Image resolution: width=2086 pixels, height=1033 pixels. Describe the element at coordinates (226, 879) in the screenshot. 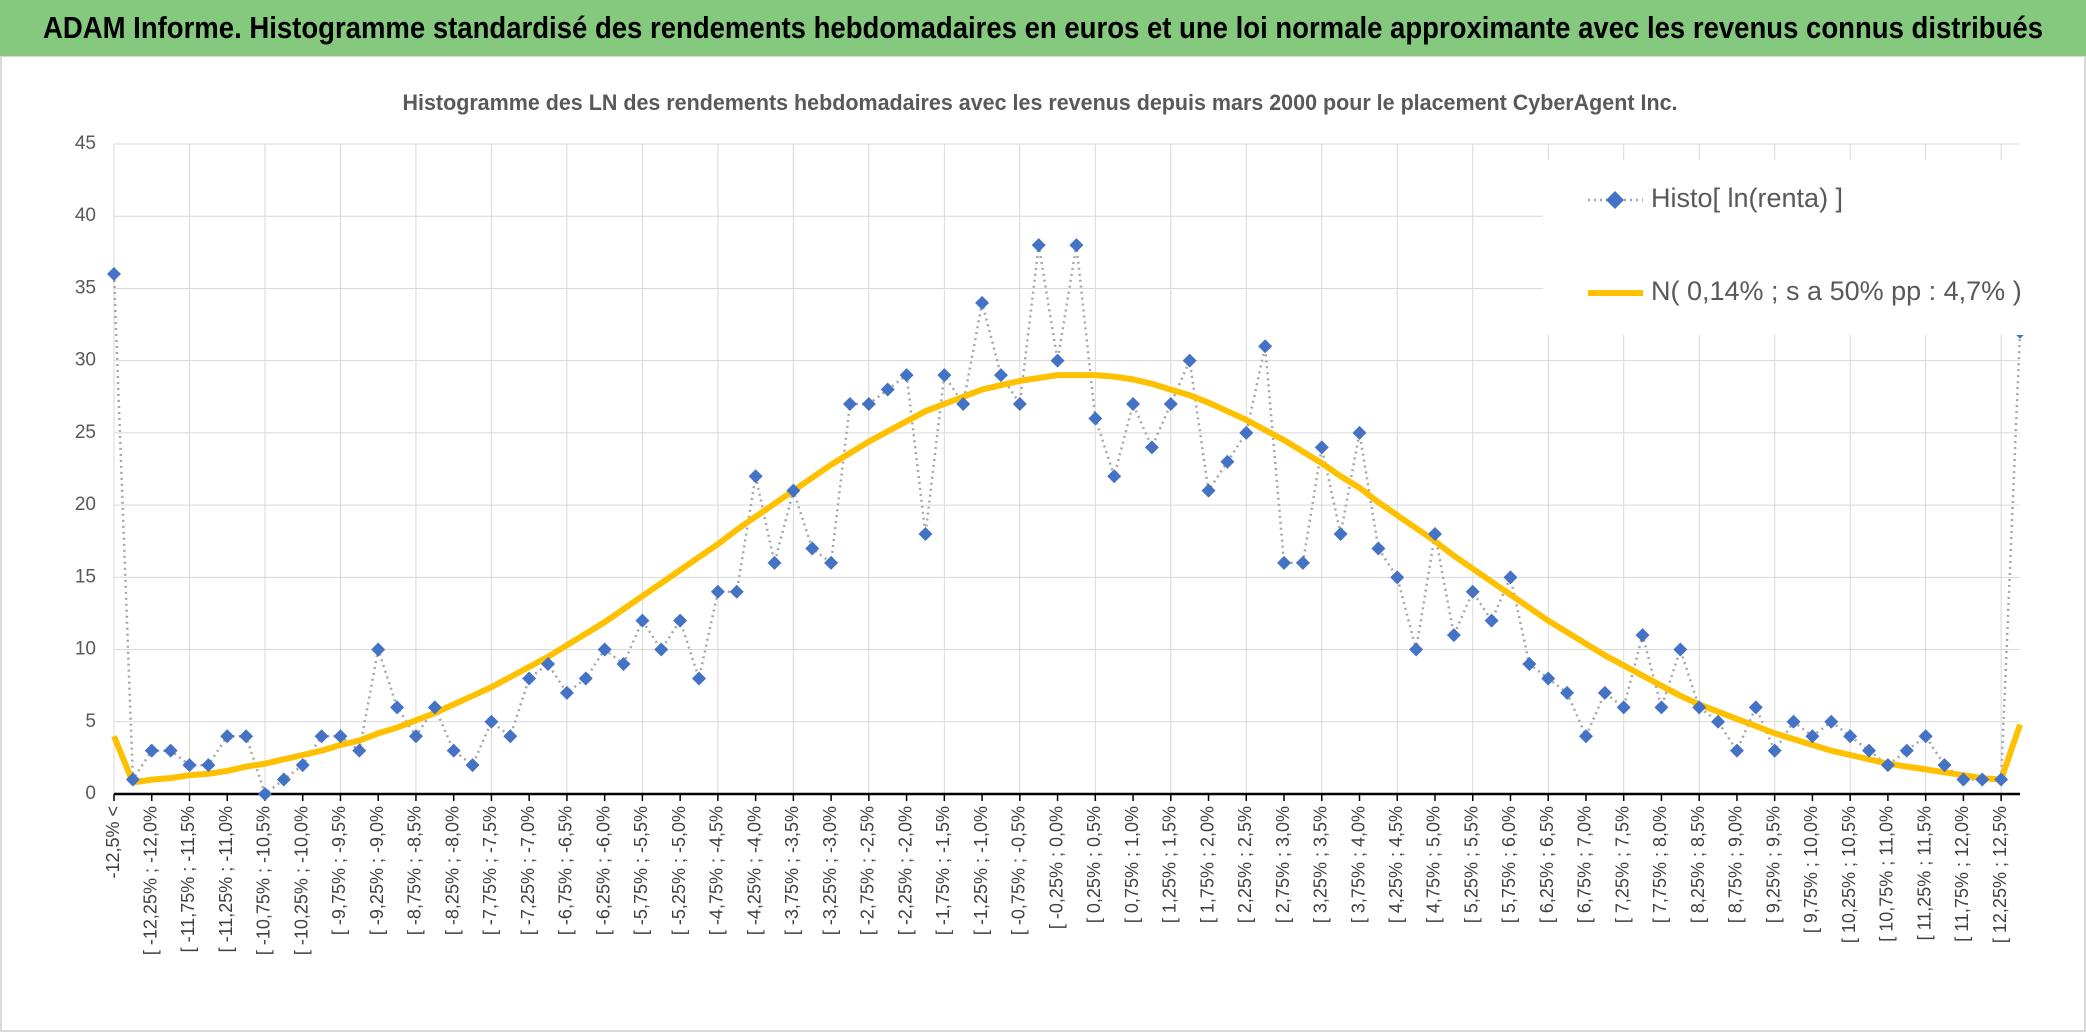

I see `x-tick-label: [ -11,25% ; -11,0%` at that location.